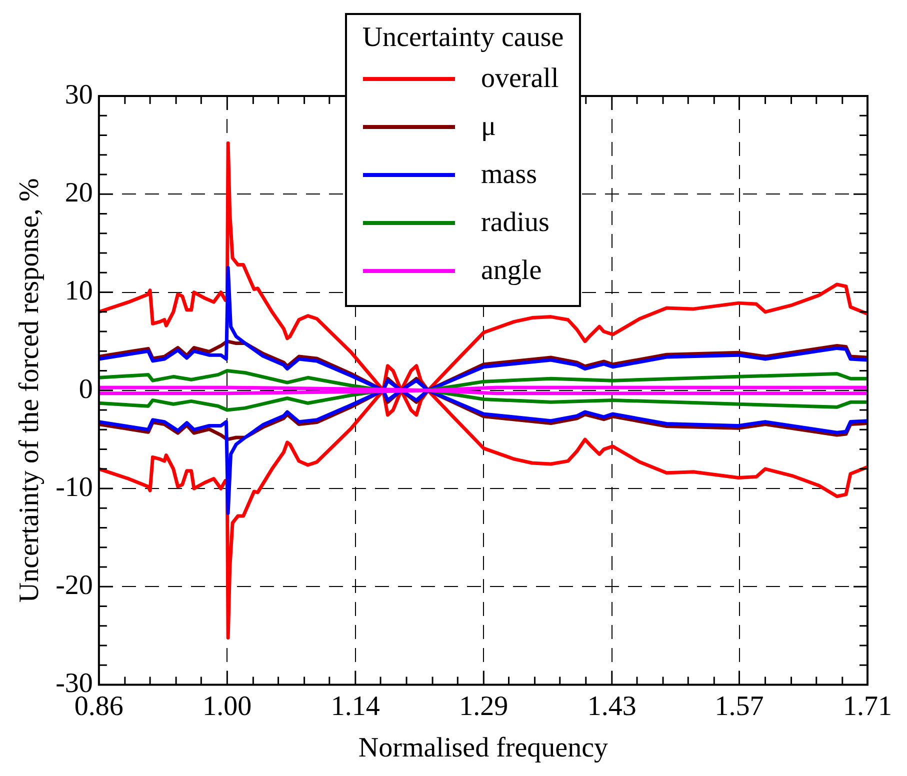  I want to click on x-tick-label: 1.00, so click(227, 706).